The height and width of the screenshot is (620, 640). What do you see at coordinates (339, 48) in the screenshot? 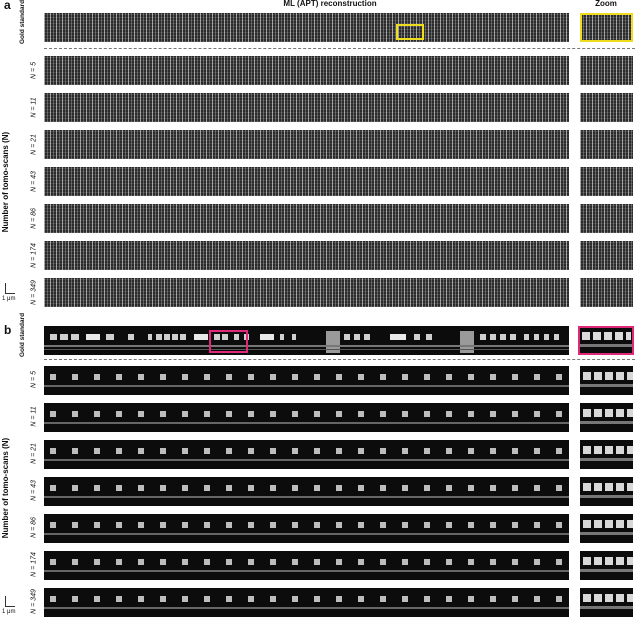
I see `panel-a-separator` at bounding box center [339, 48].